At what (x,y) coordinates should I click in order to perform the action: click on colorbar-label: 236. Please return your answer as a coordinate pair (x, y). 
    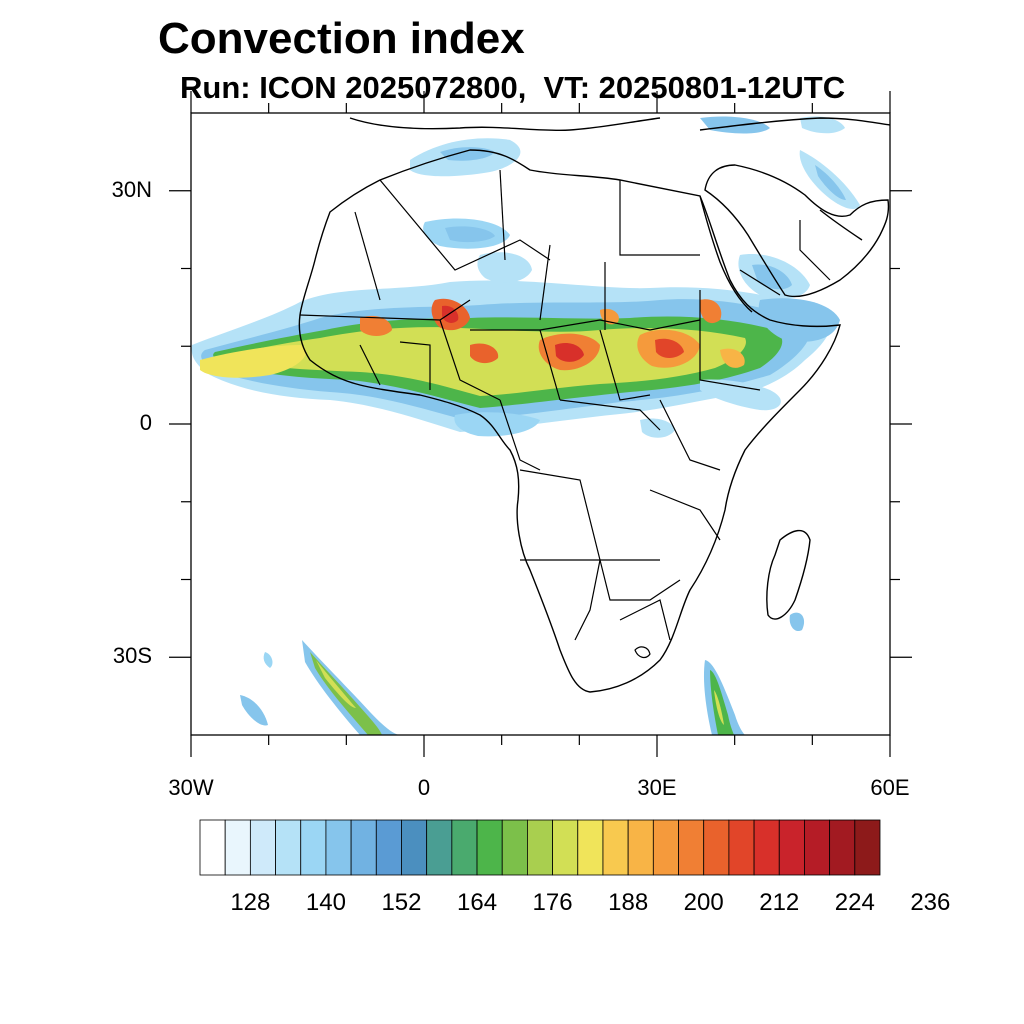
    Looking at the image, I should click on (930, 902).